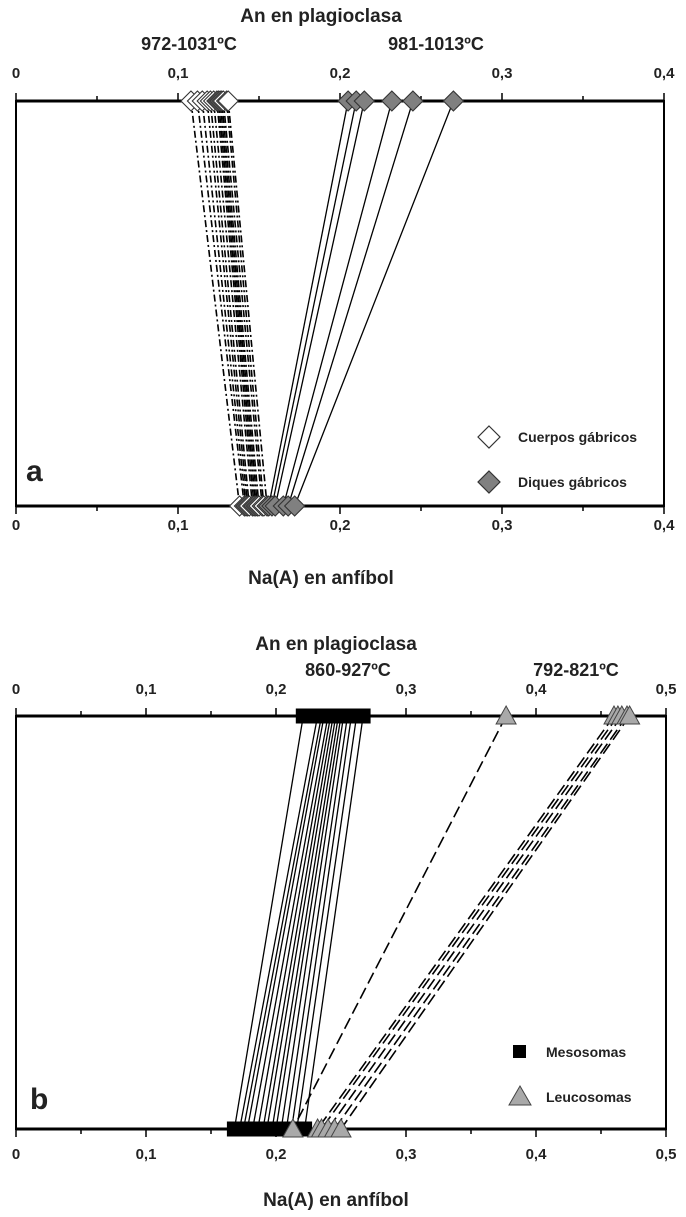 Image resolution: width=686 pixels, height=1217 pixels. Describe the element at coordinates (666, 1154) in the screenshot. I see `bottom-tick-label-5: 0,5` at that location.